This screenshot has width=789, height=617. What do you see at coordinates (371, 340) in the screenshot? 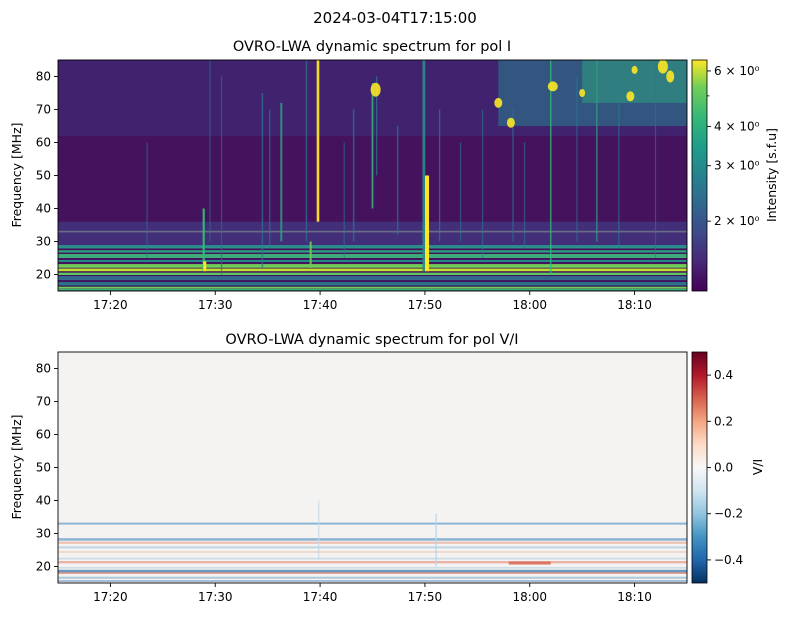
I see `panel-title: OVRO-LWA dynamic spectrum for pol V/I` at bounding box center [371, 340].